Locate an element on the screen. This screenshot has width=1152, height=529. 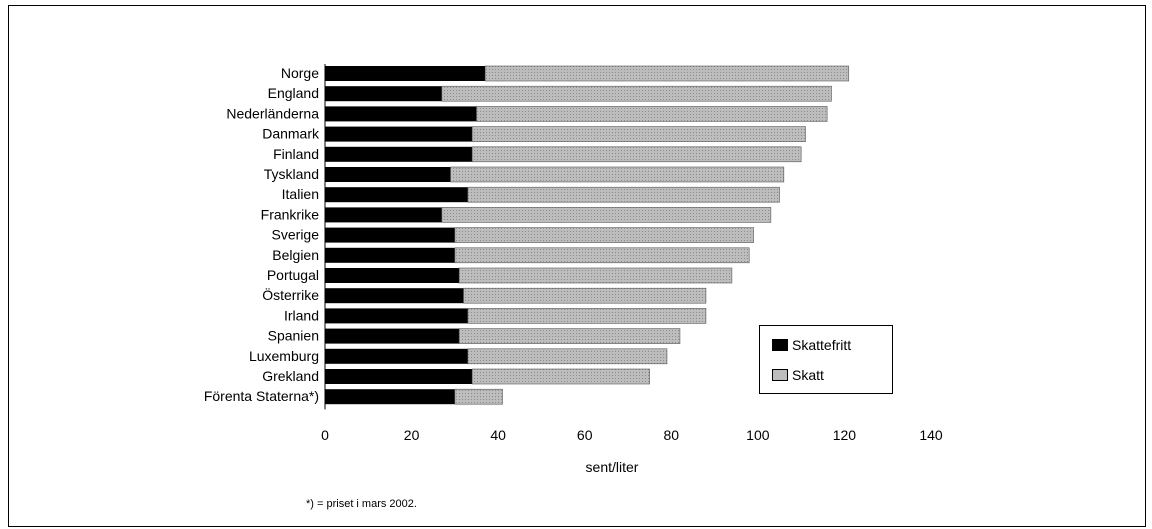
x-tick-label: 60 is located at coordinates (585, 435).